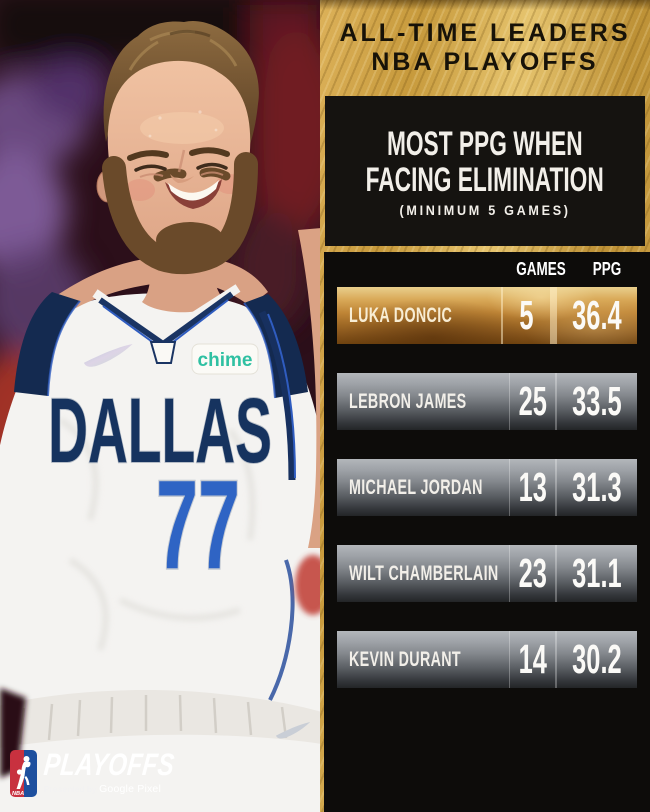 The width and height of the screenshot is (650, 812). What do you see at coordinates (163, 352) in the screenshot?
I see `collar-notch` at bounding box center [163, 352].